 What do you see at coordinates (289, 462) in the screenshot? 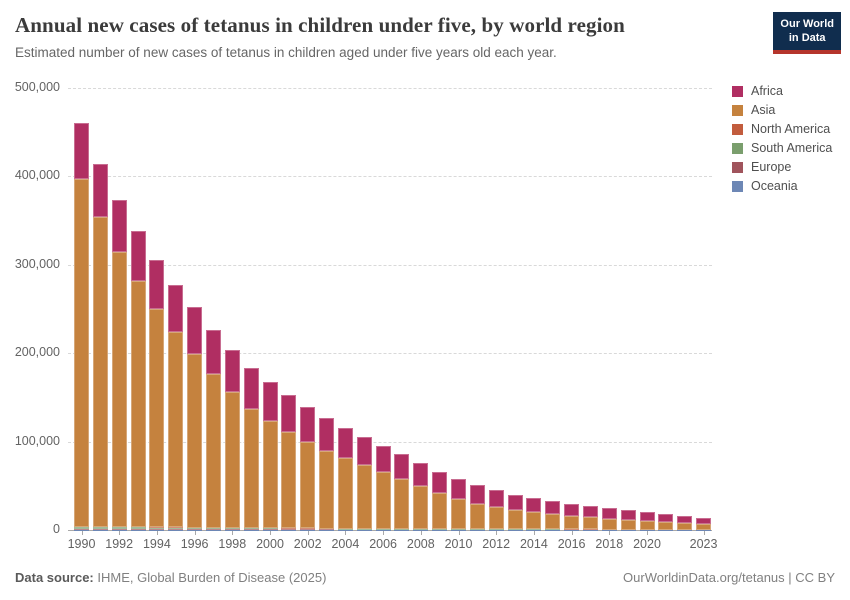
I see `bar-2001` at bounding box center [289, 462].